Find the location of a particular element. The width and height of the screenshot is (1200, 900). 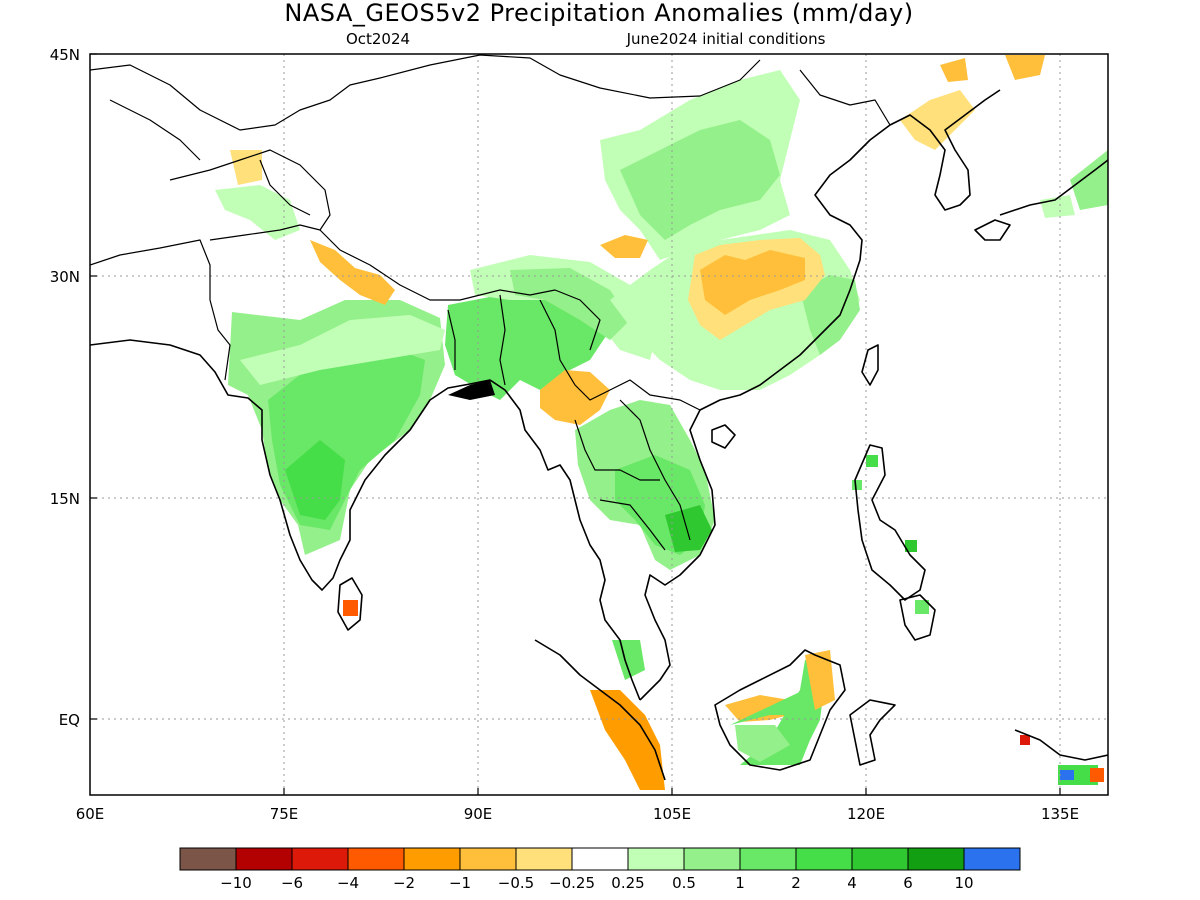

sumatra-dry-anomaly is located at coordinates (627, 740).